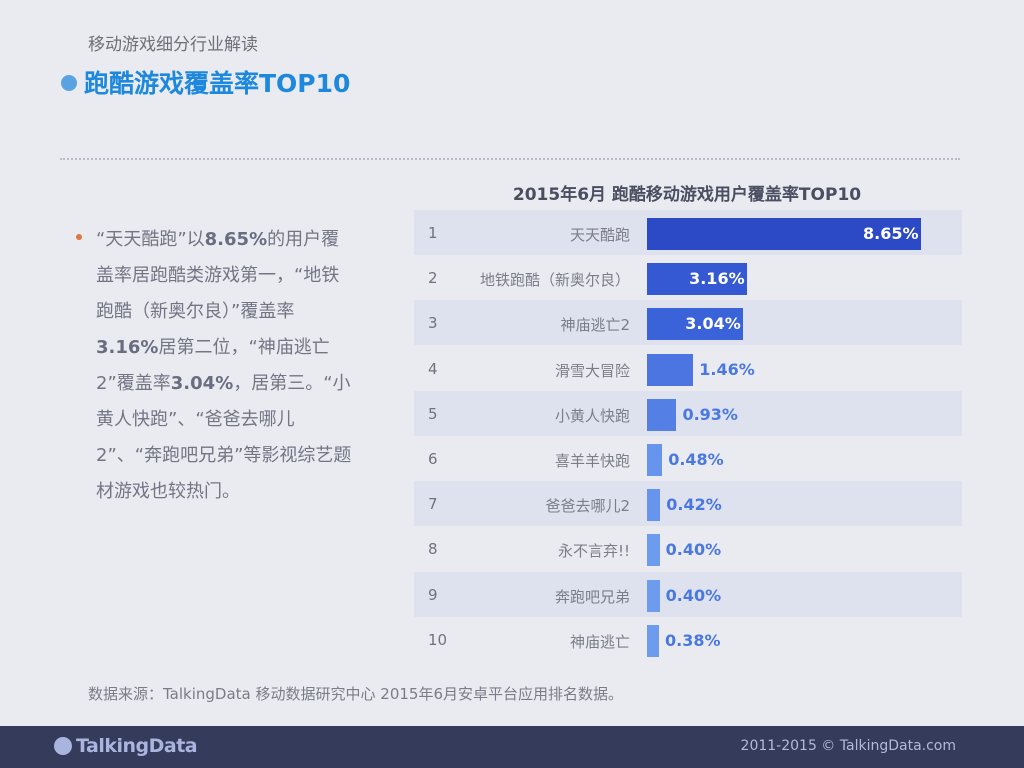 Image resolution: width=1024 pixels, height=768 pixels. I want to click on text-part: “天天酷跑”以, so click(150, 239).